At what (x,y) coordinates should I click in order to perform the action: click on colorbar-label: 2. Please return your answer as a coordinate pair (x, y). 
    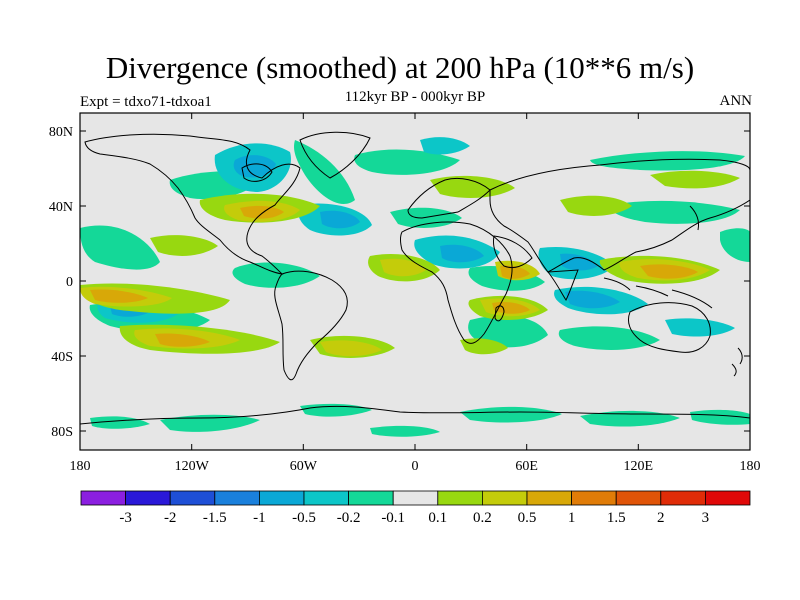
    Looking at the image, I should click on (661, 518).